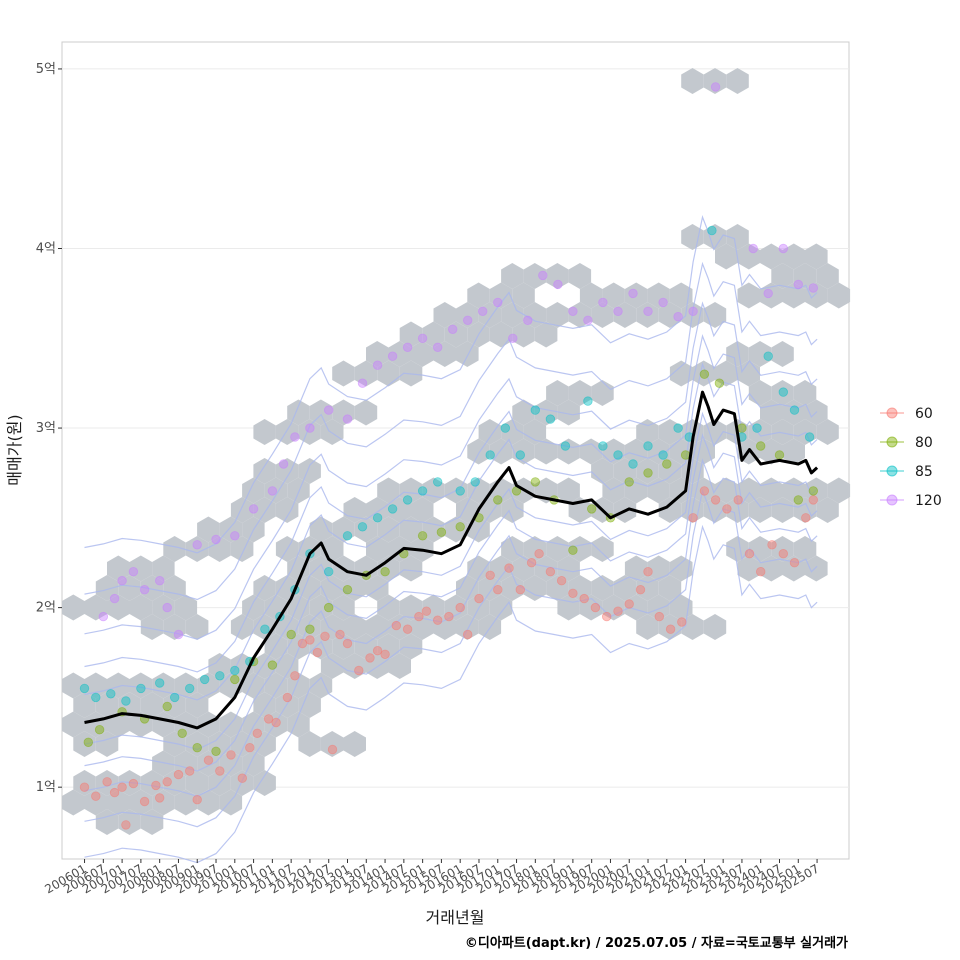 The height and width of the screenshot is (960, 960). I want to click on y-tick-label: 1억, so click(46, 787).